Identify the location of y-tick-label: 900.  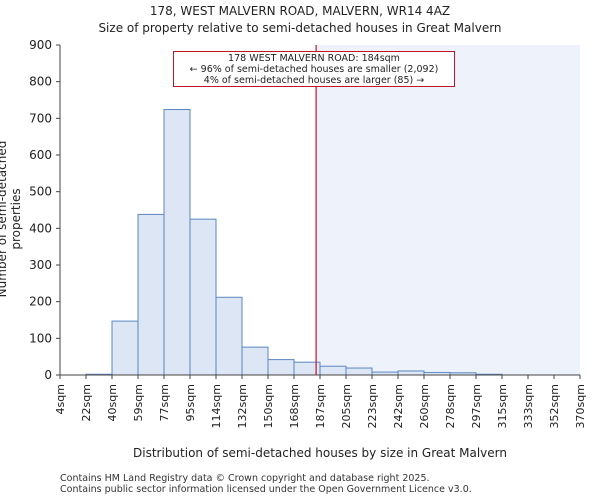
(40, 45).